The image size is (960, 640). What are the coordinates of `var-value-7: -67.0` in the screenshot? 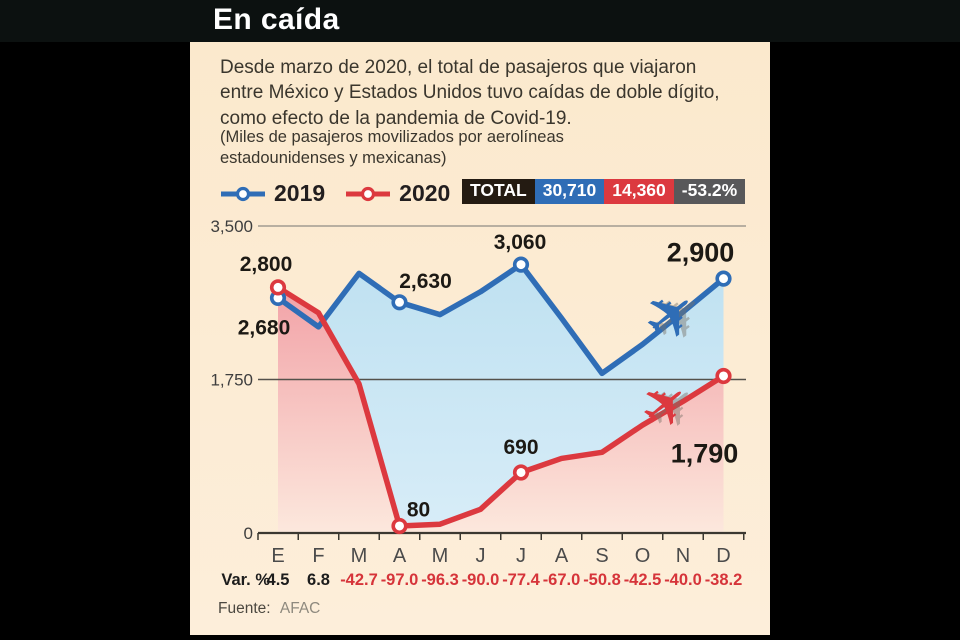 It's located at (562, 580).